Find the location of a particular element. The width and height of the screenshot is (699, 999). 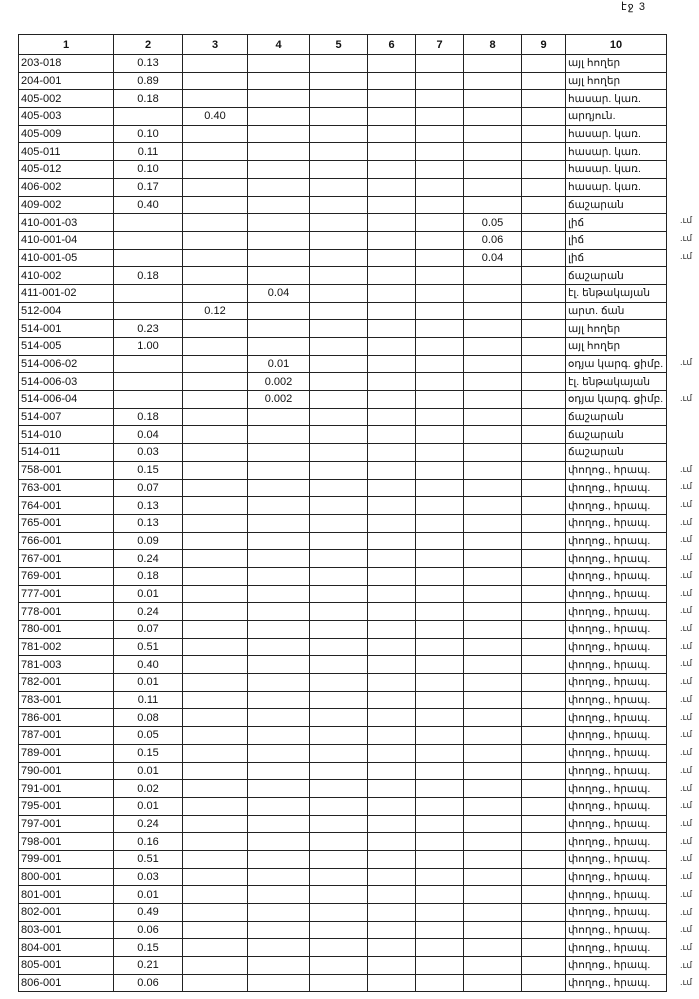

land-use-cell: լիճ is located at coordinates (616, 240).